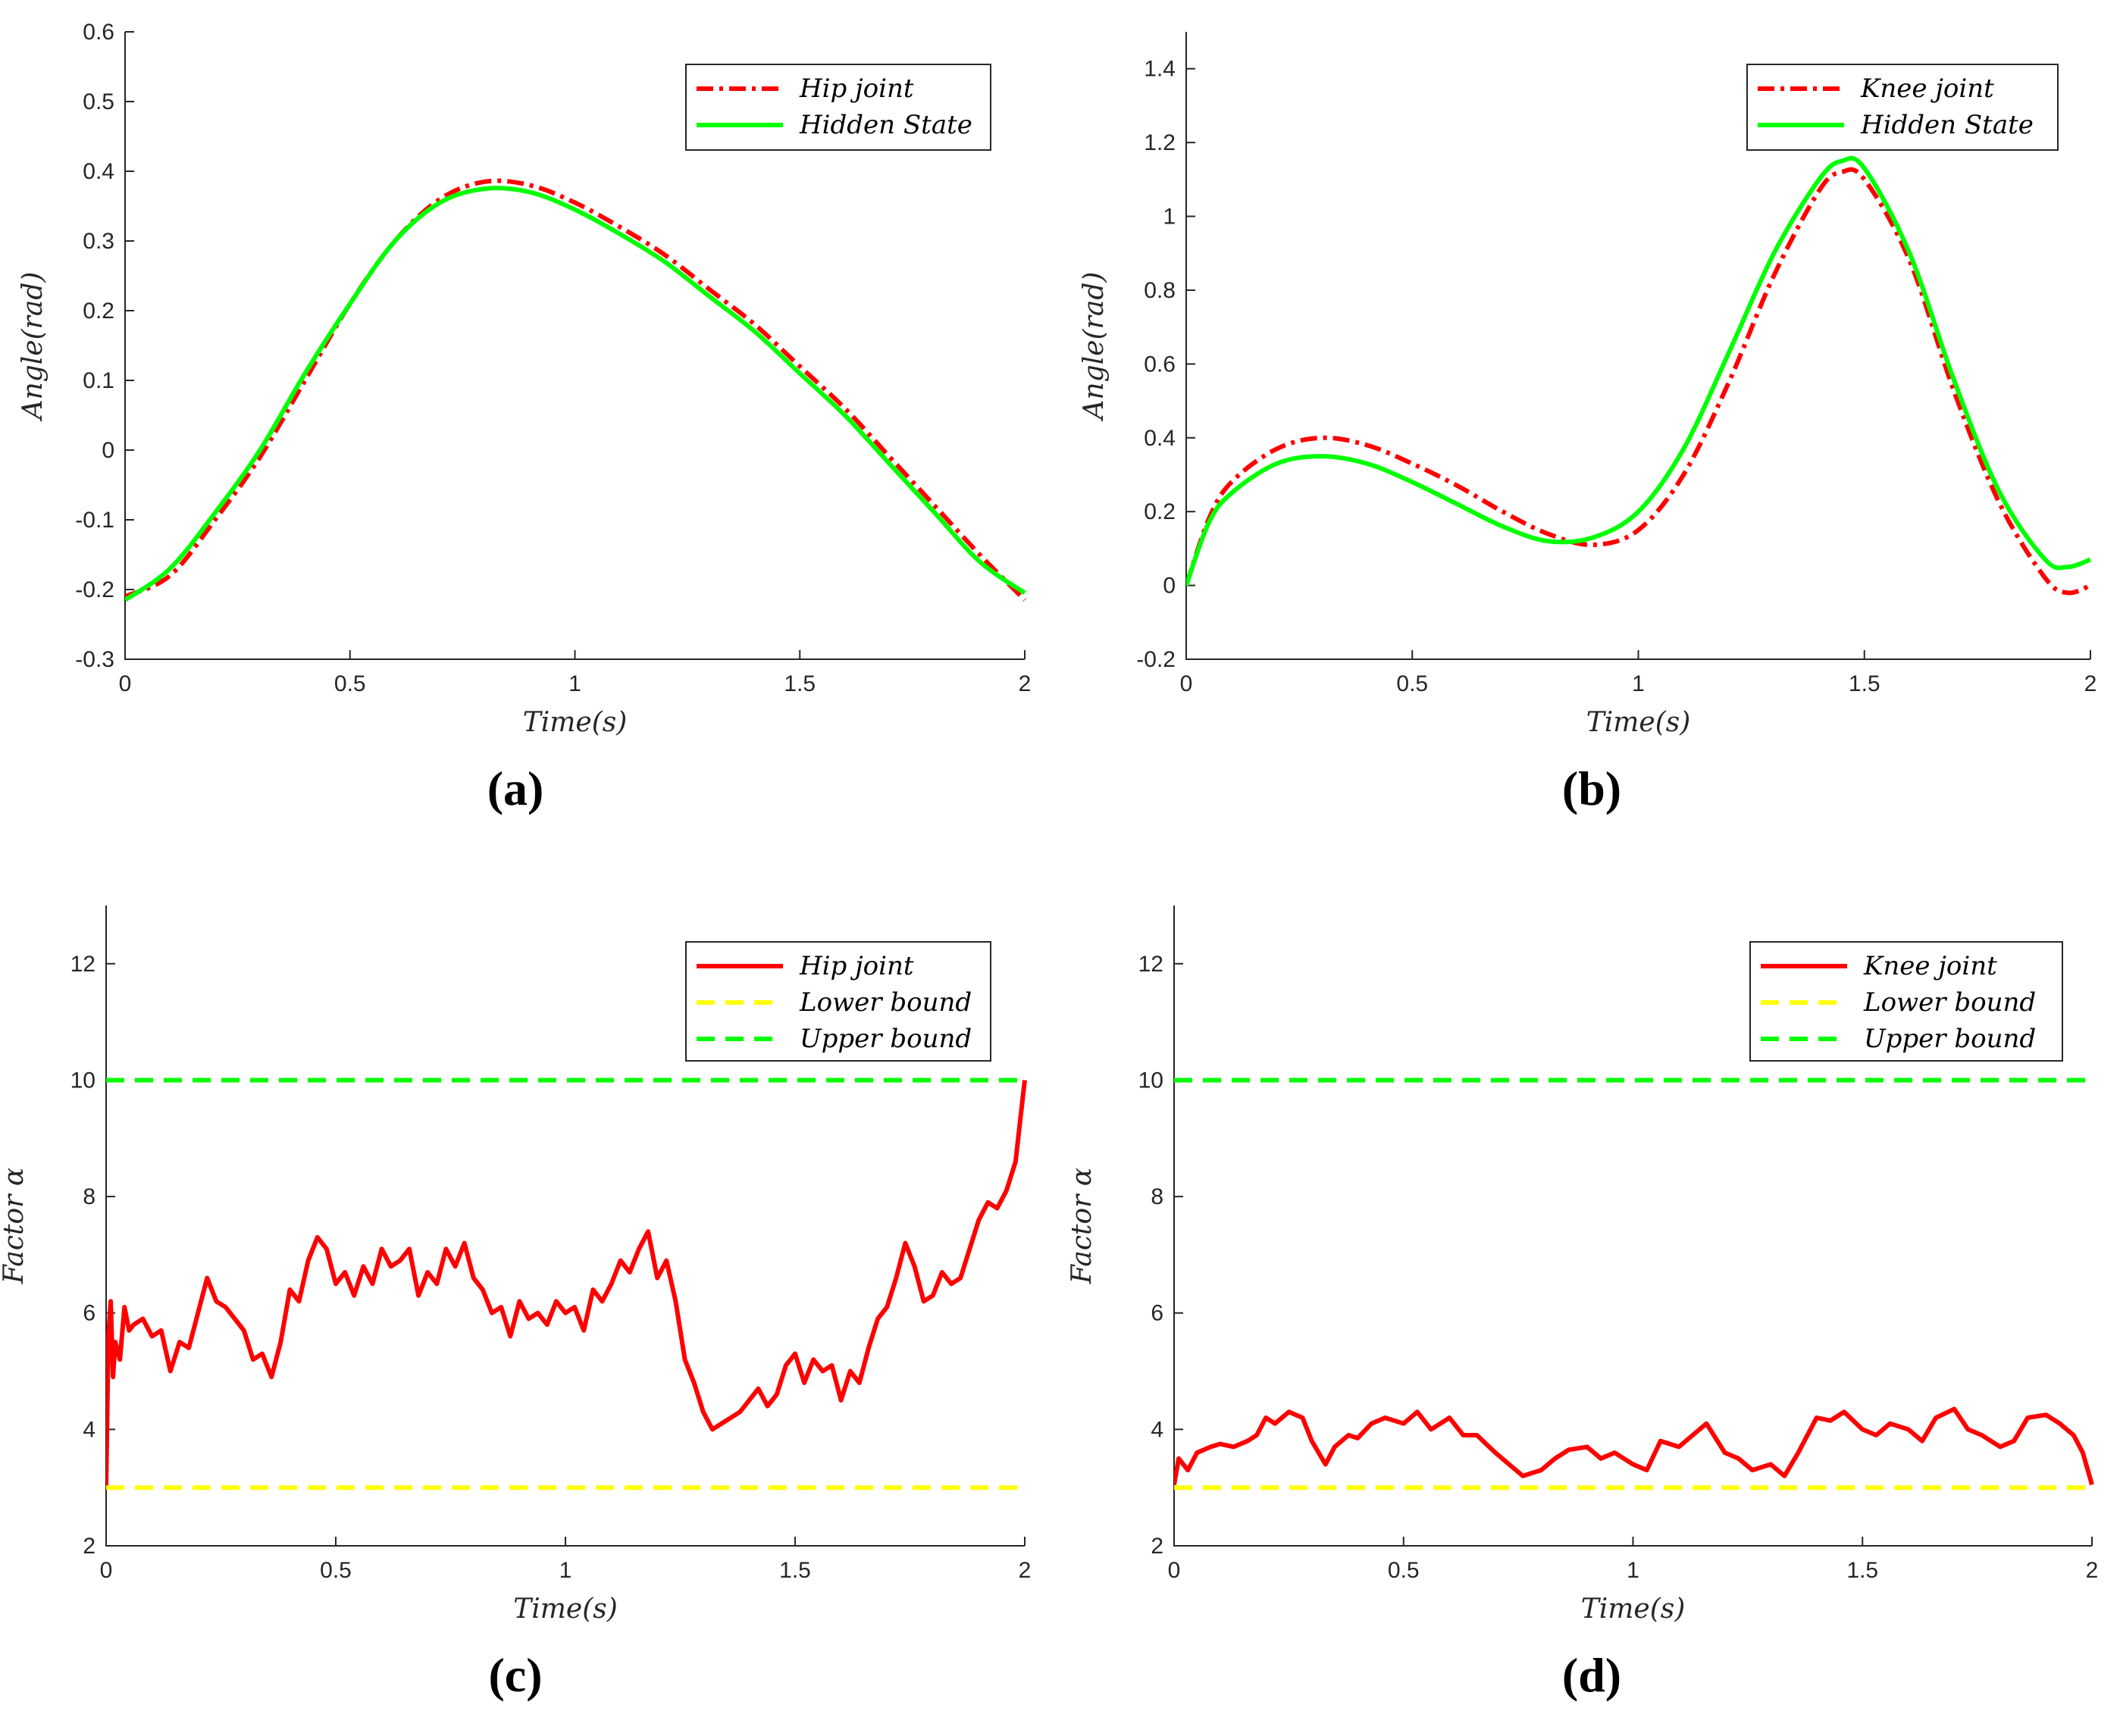 The height and width of the screenshot is (1736, 2120). Describe the element at coordinates (99, 380) in the screenshot. I see `y-tick-label: 0.1` at that location.